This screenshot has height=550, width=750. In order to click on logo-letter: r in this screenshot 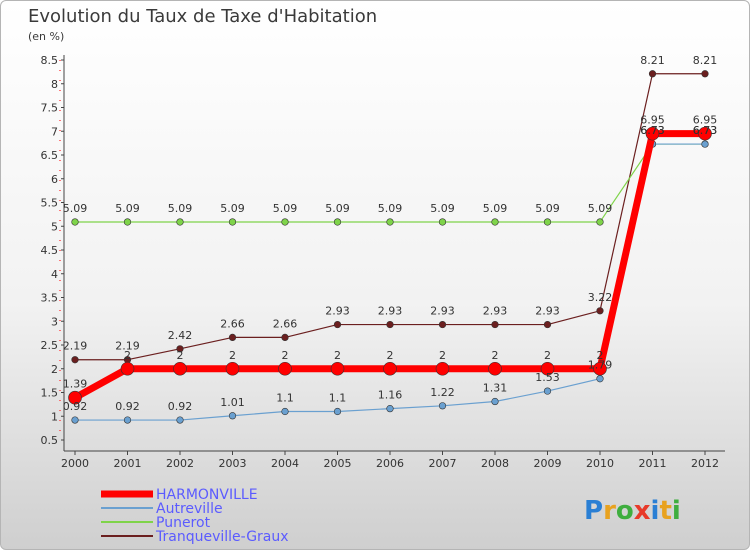, I will do `click(609, 511)`.